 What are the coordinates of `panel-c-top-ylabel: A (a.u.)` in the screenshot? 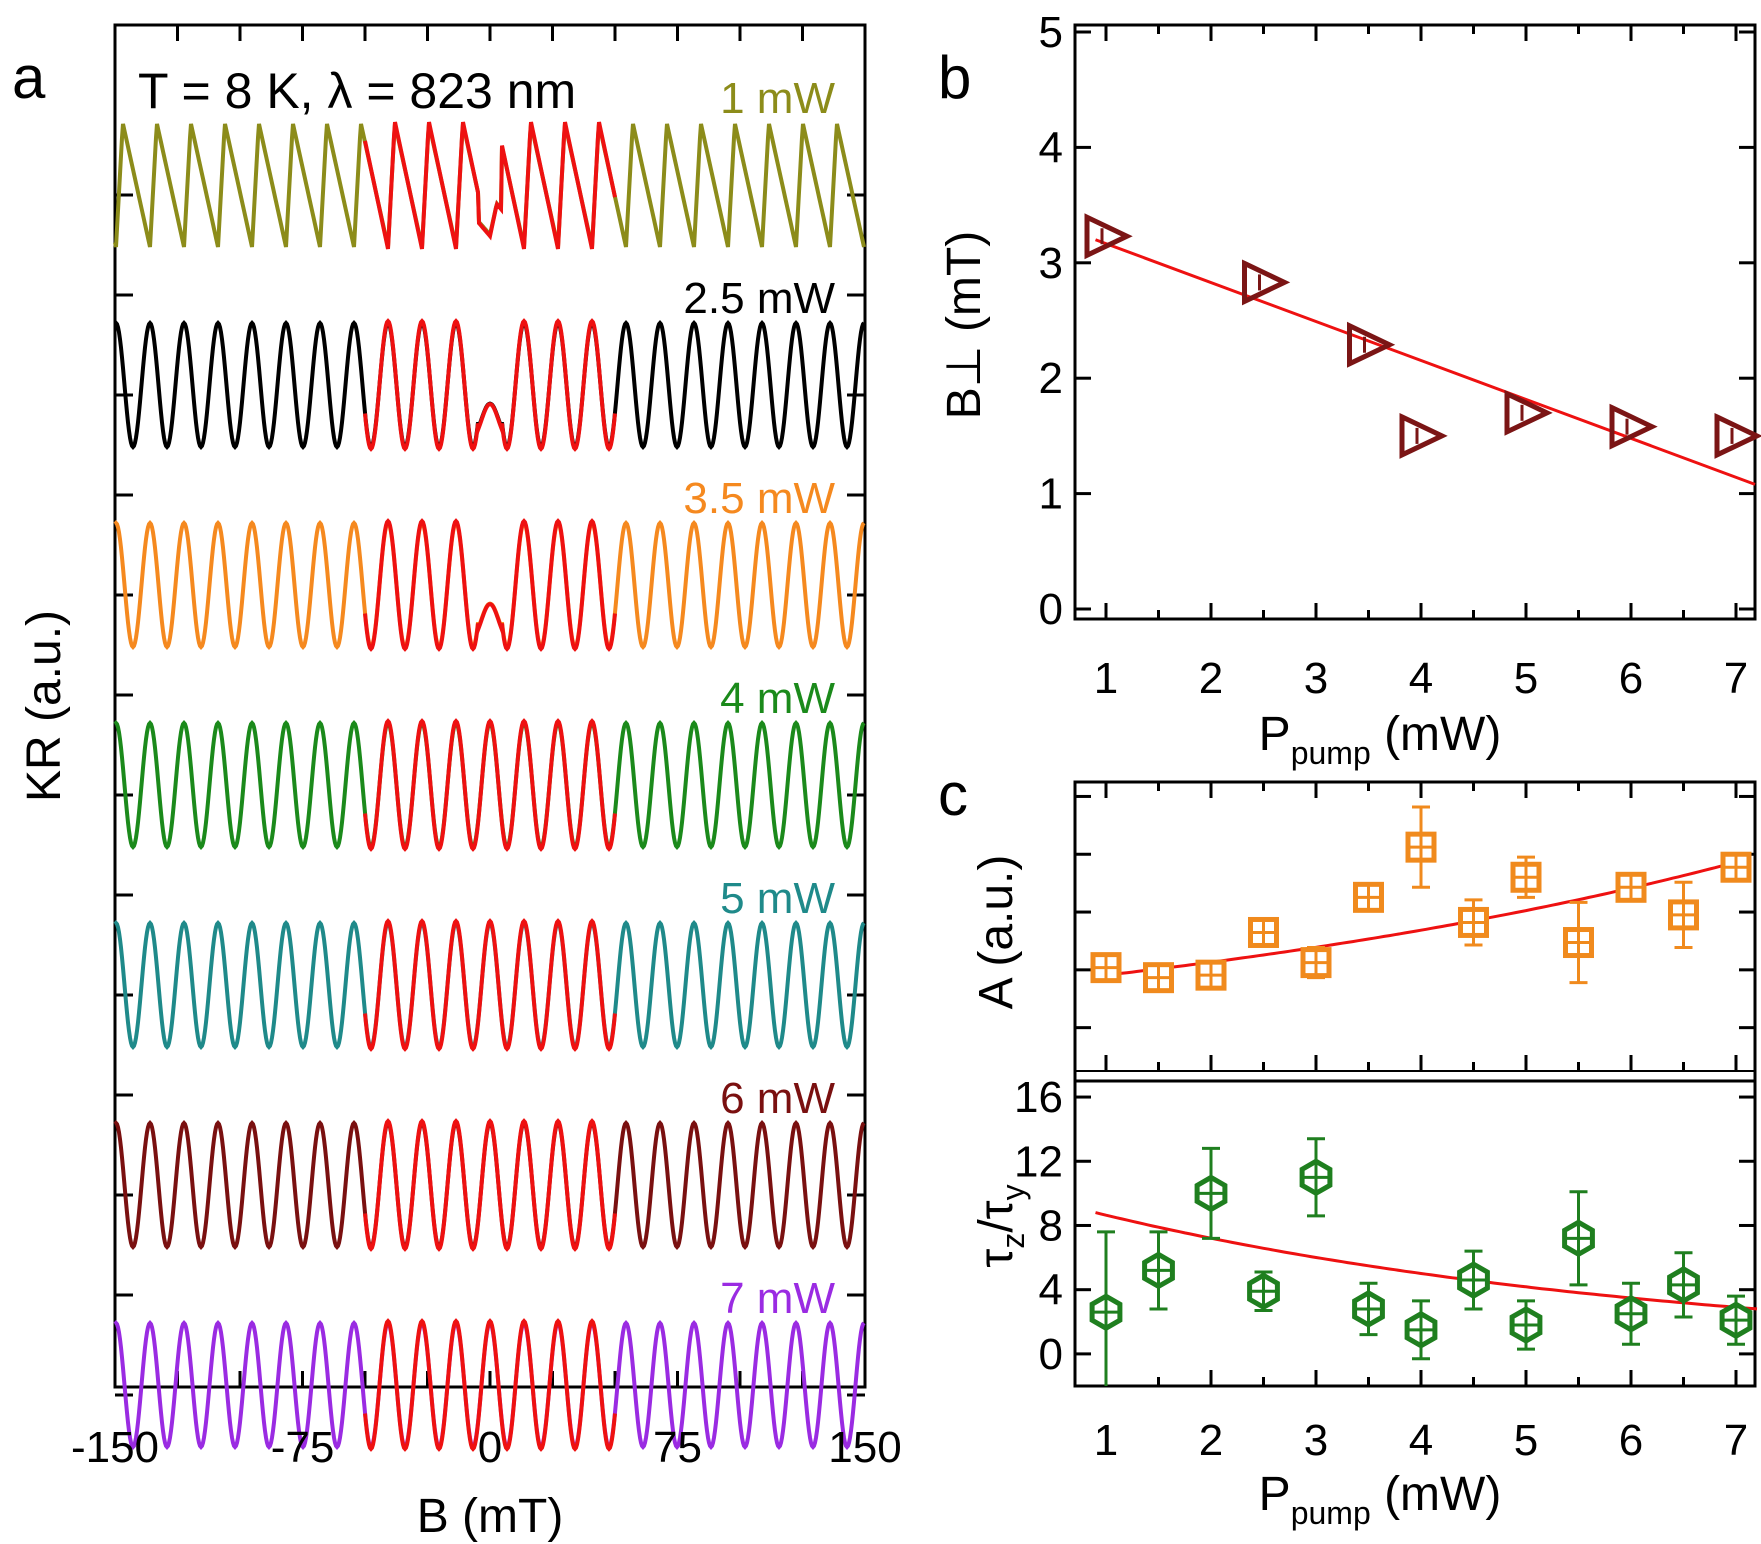 It's located at (996, 932).